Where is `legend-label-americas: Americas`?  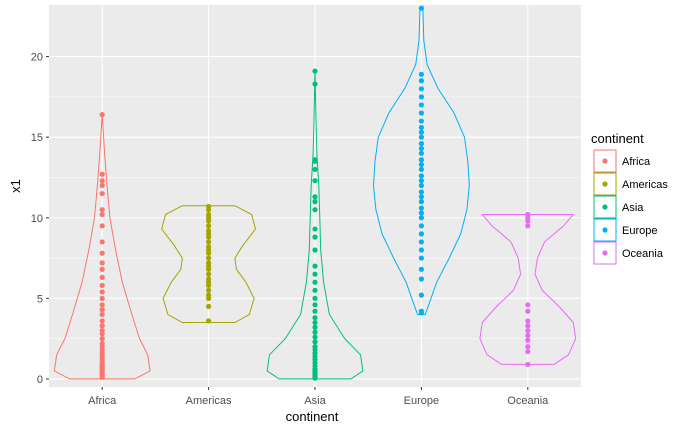
legend-label-americas: Americas is located at coordinates (645, 185).